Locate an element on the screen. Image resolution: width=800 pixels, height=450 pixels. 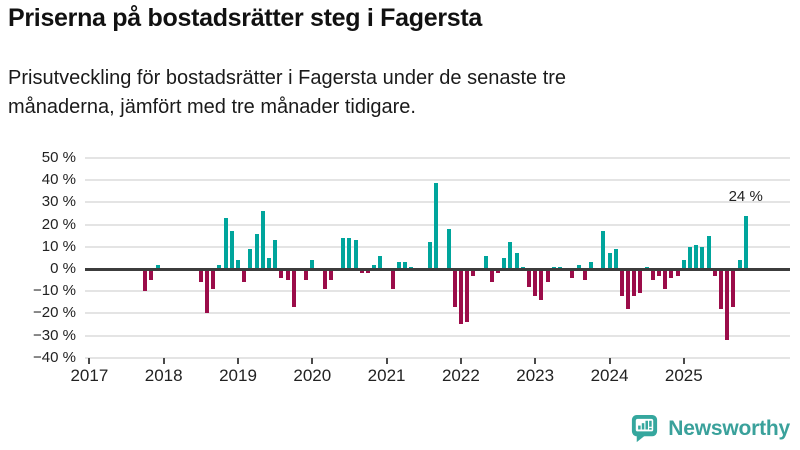
x-axis-year-label: 2021 is located at coordinates (386, 375).